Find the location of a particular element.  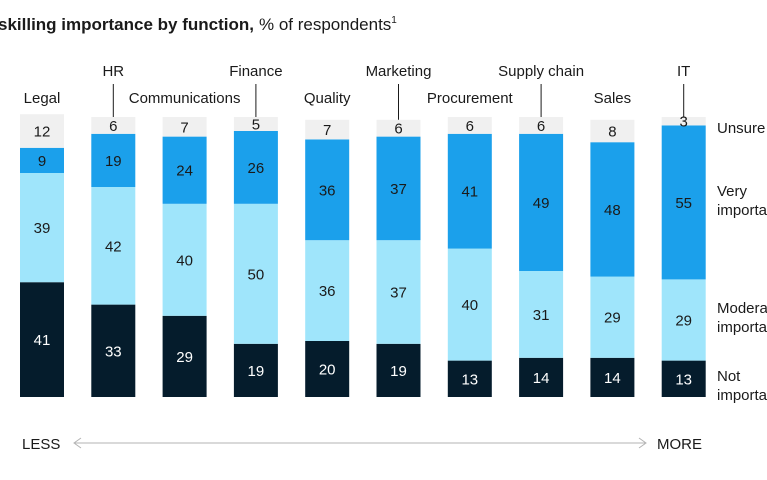

category-label-communications: Communications is located at coordinates (185, 98).